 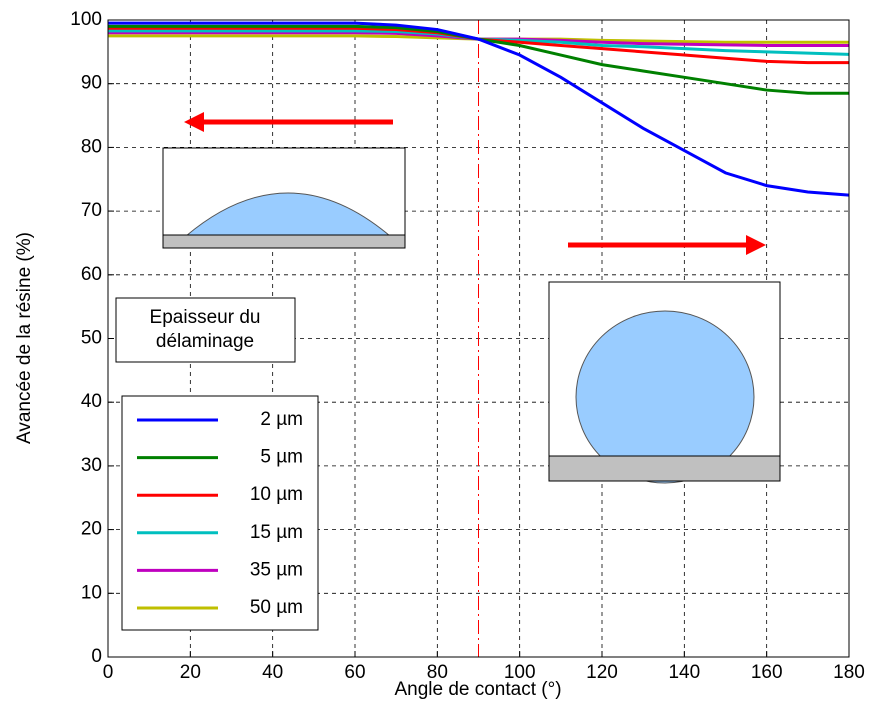 I want to click on y-tick-label: 60, so click(x=91, y=274).